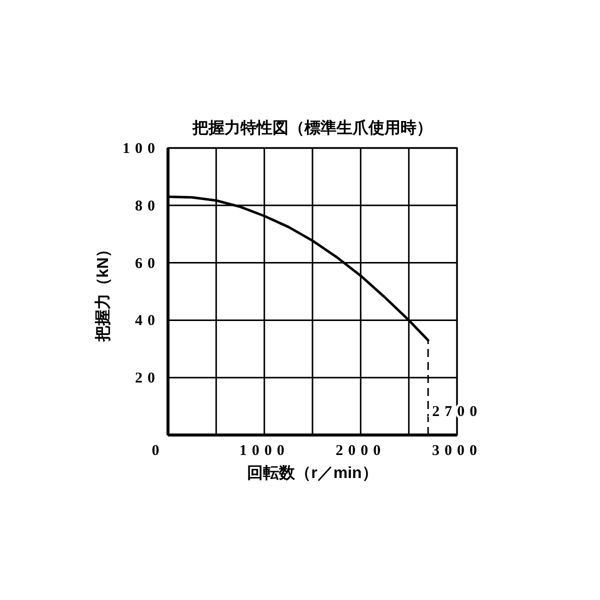  What do you see at coordinates (147, 264) in the screenshot?
I see `y-tick-label: 60` at bounding box center [147, 264].